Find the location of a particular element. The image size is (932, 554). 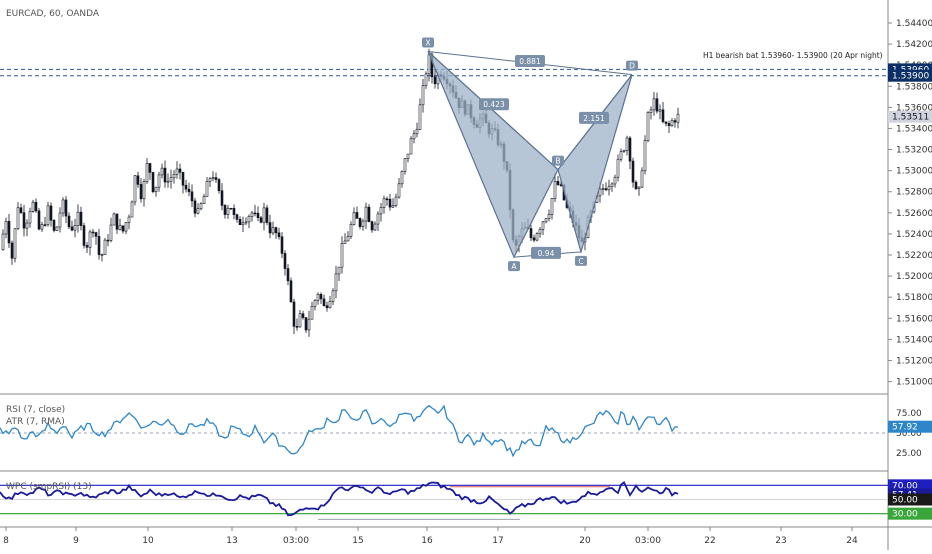

level-price-badge is located at coordinates (910, 75).